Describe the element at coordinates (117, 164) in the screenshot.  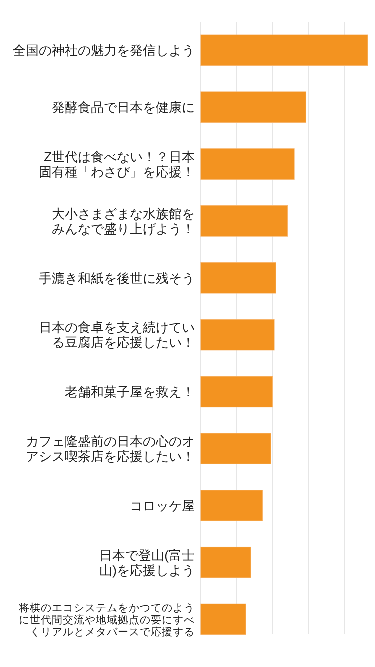
I see `y-tick-label: Z世代は食べない！？日本固有種「わさび」を応援！` at that location.